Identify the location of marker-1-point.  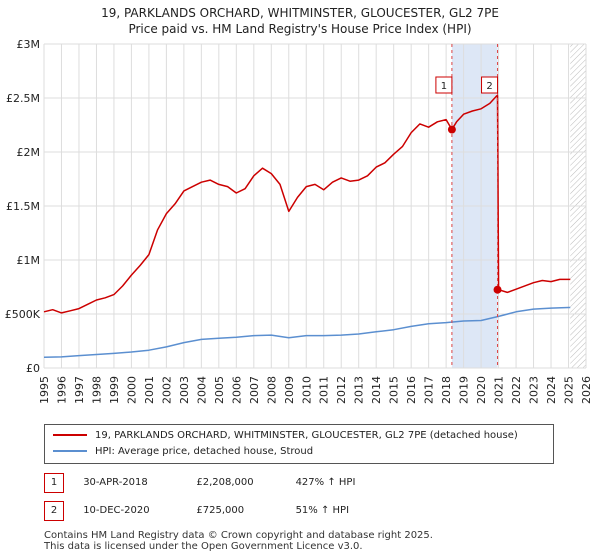
(451, 129).